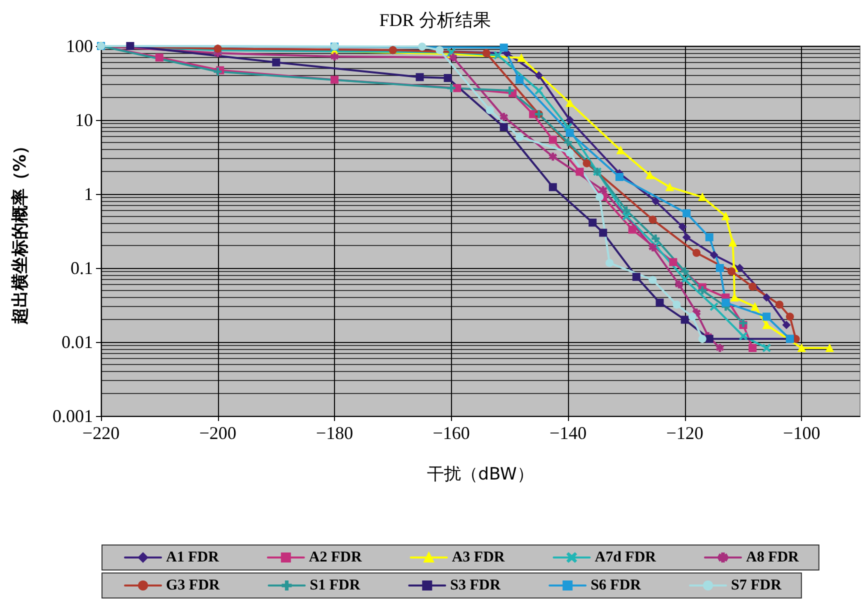 This screenshot has height=602, width=862. Describe the element at coordinates (773, 558) in the screenshot. I see `legend-label: A8 FDR` at that location.